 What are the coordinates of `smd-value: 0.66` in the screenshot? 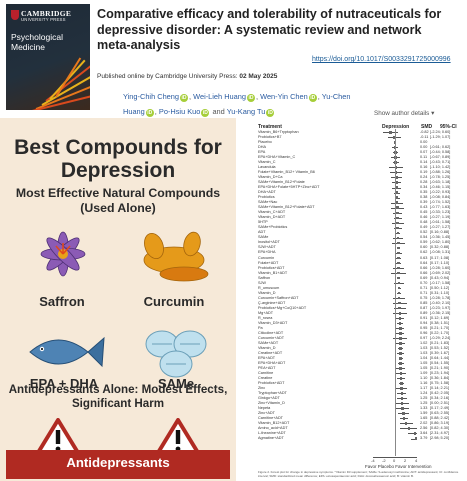 It's located at (424, 272).